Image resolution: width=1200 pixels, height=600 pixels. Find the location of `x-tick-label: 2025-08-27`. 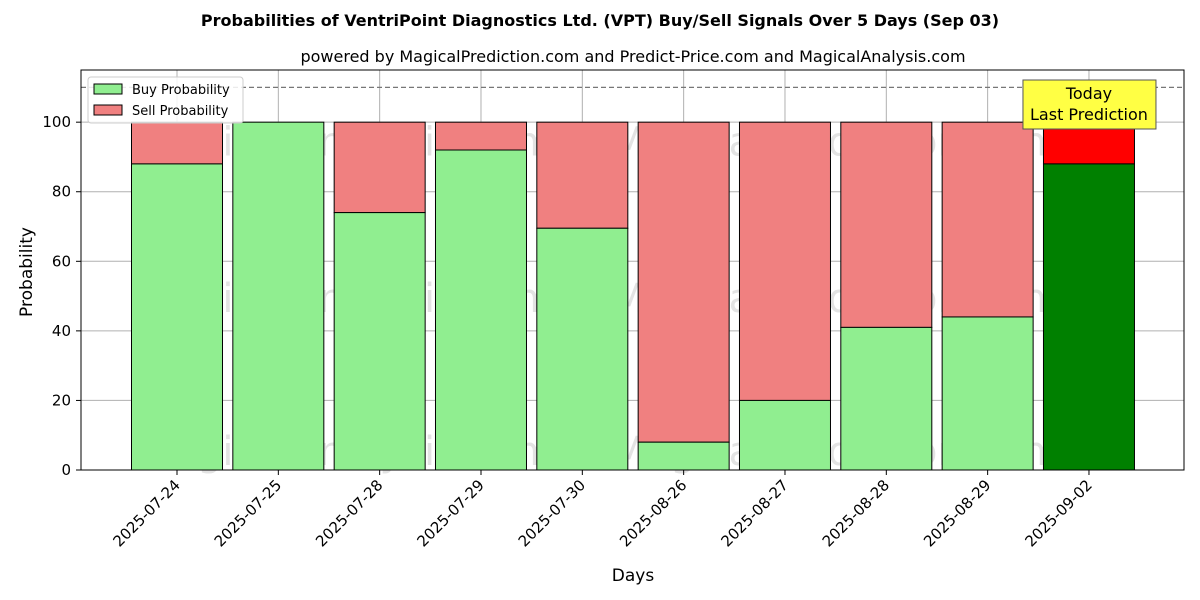

x-tick-label: 2025-08-27 is located at coordinates (754, 513).